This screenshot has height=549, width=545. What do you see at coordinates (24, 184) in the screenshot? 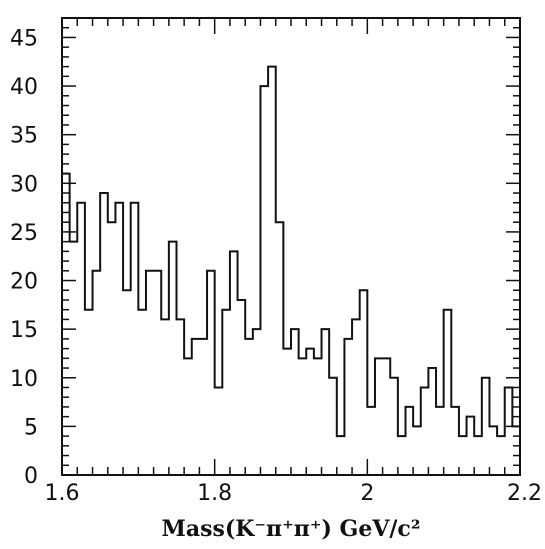
I see `y-tick-label: 30` at bounding box center [24, 184].